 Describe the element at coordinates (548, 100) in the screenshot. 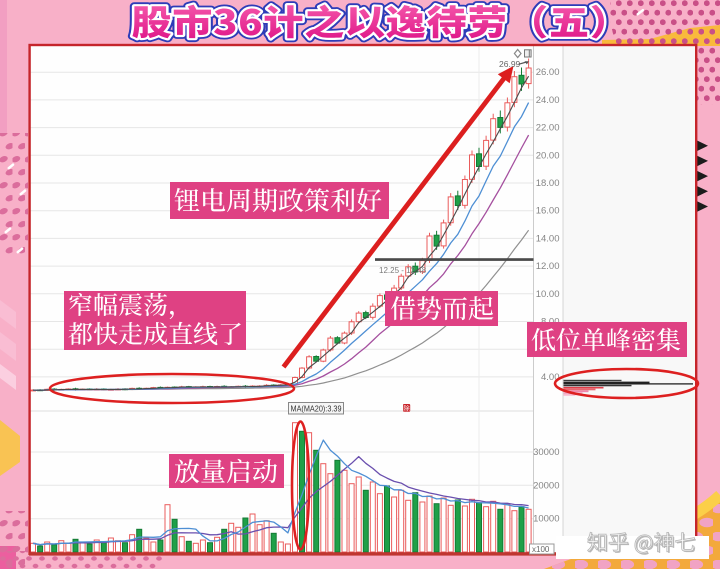

I see `svg-text: 24.00` at that location.